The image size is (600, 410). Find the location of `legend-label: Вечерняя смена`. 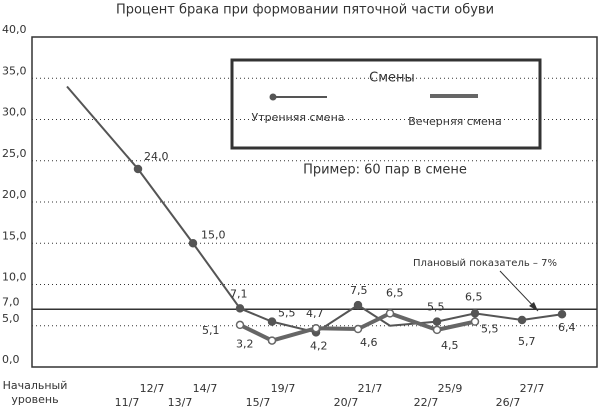

legend-label: Вечерняя смена is located at coordinates (455, 121).